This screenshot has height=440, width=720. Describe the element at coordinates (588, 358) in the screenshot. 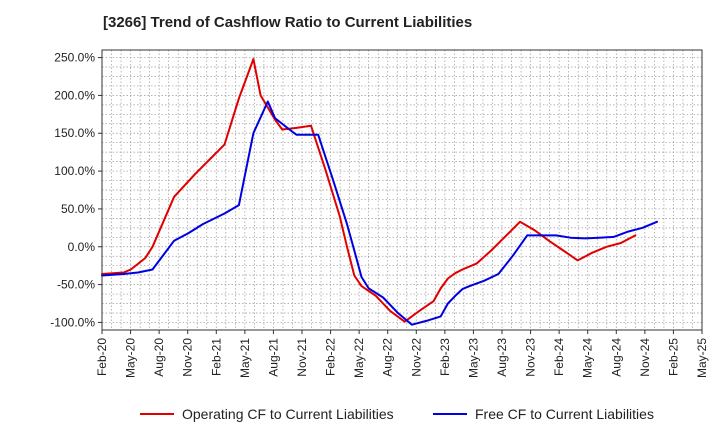

I see `x-tick-label: May-24` at that location.